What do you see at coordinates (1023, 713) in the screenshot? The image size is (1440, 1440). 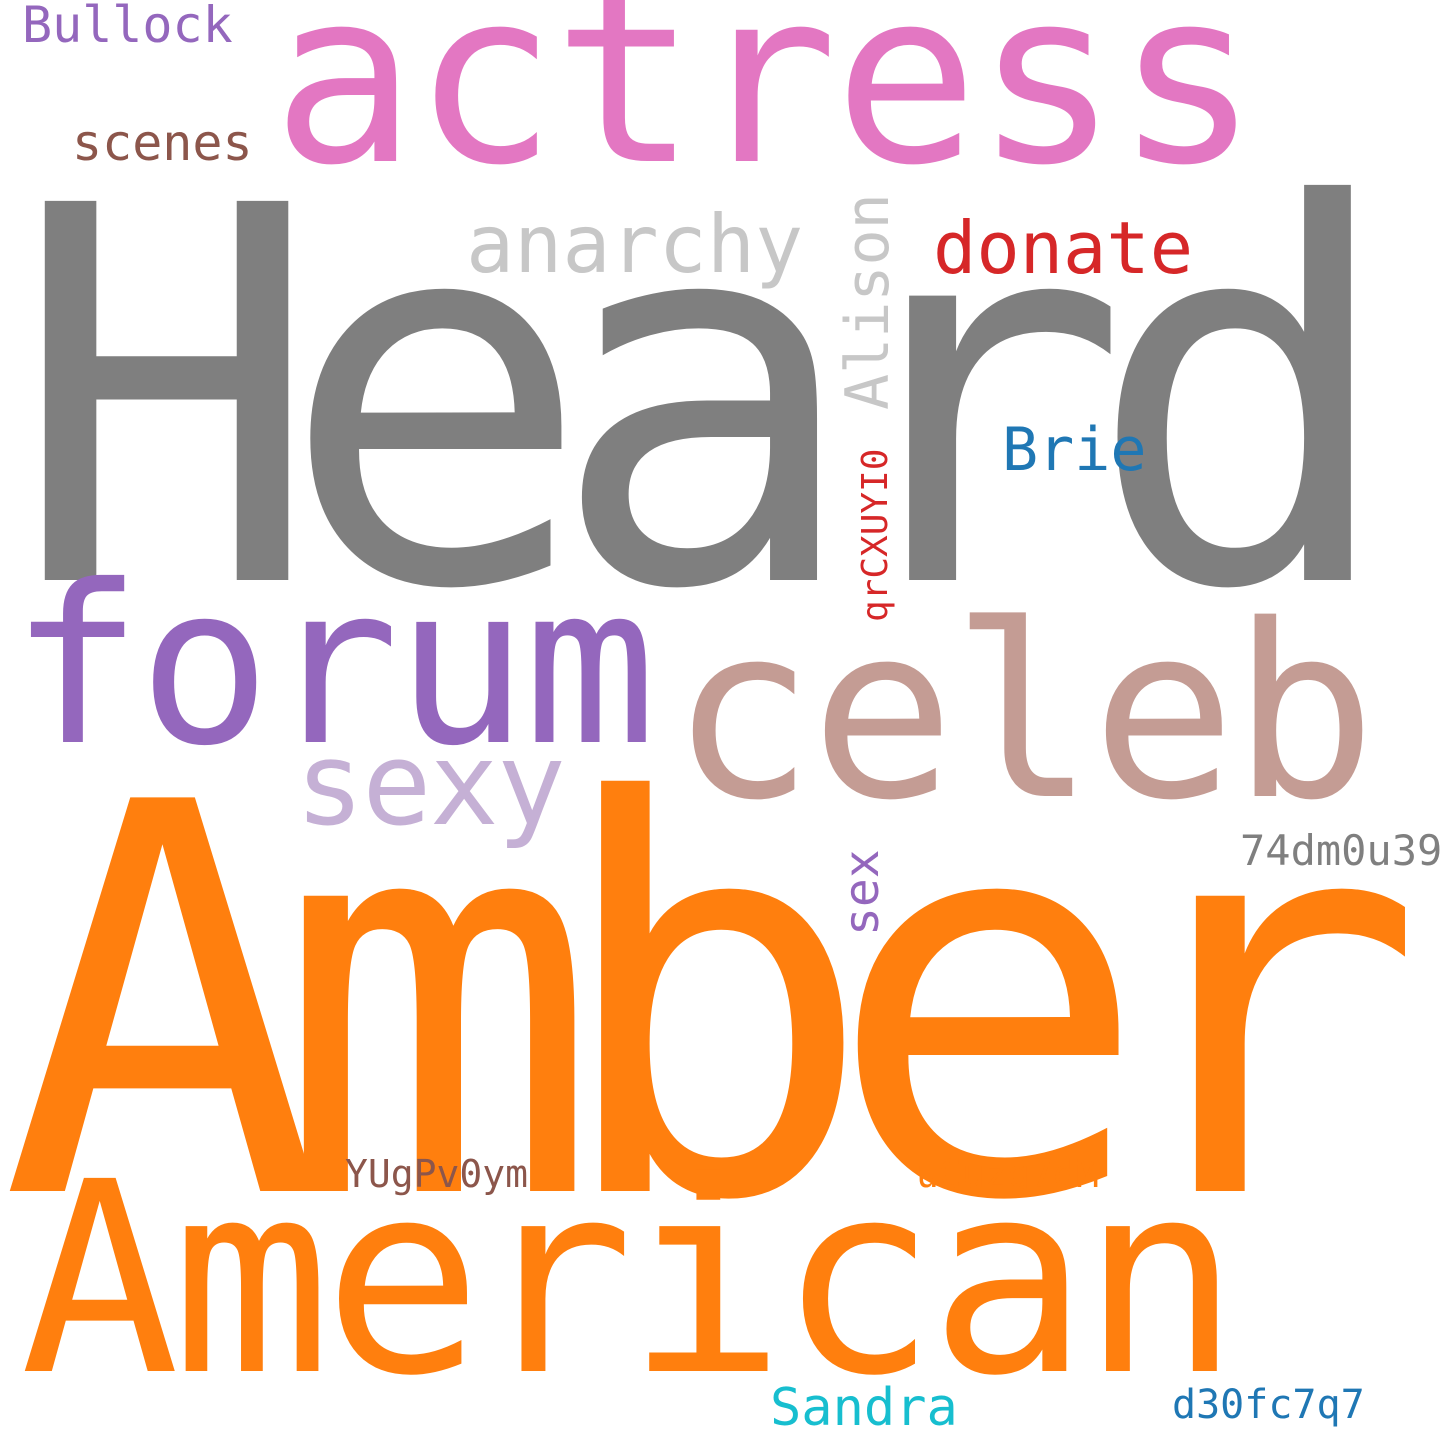 I see `word-celeb: celeb` at bounding box center [1023, 713].